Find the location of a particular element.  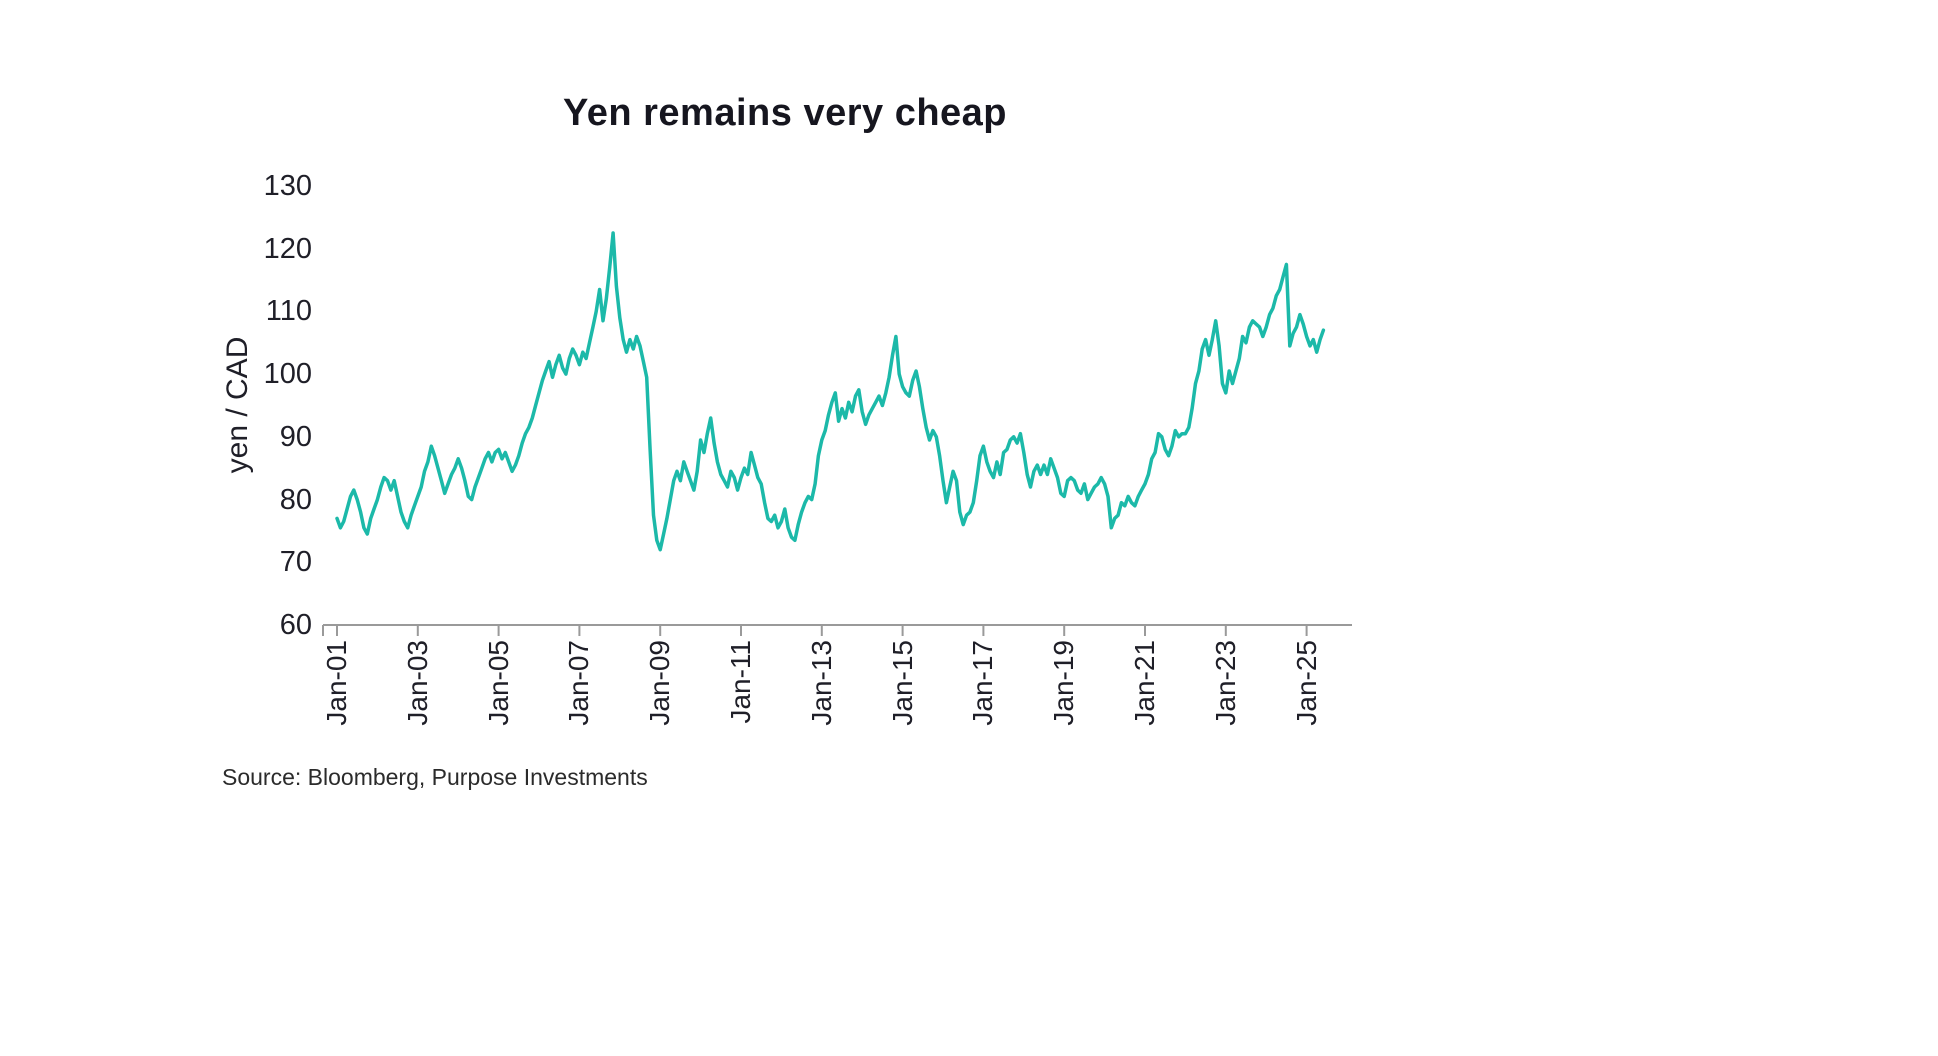

x-axis-tick-marks is located at coordinates (815, 630).